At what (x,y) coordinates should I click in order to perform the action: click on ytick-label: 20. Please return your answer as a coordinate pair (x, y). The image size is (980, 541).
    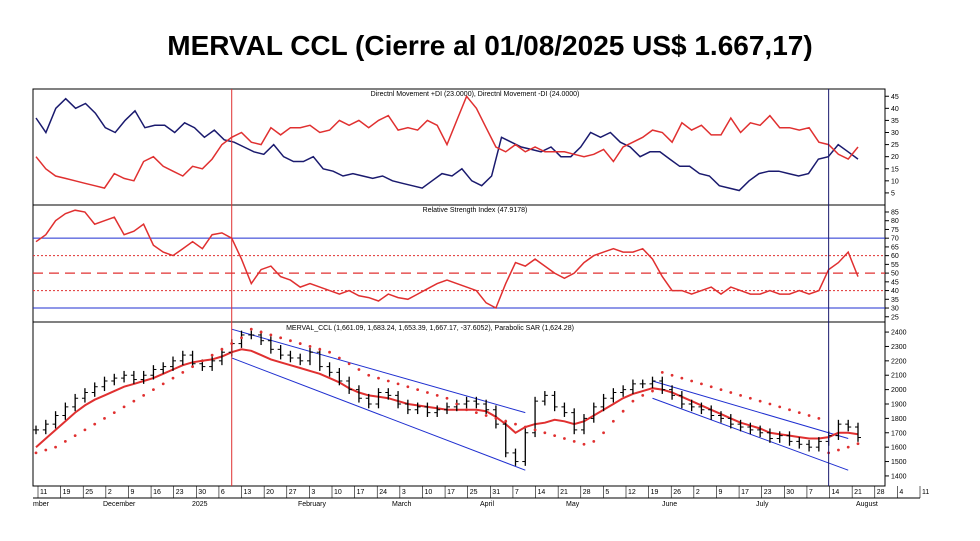
    Looking at the image, I should click on (895, 157).